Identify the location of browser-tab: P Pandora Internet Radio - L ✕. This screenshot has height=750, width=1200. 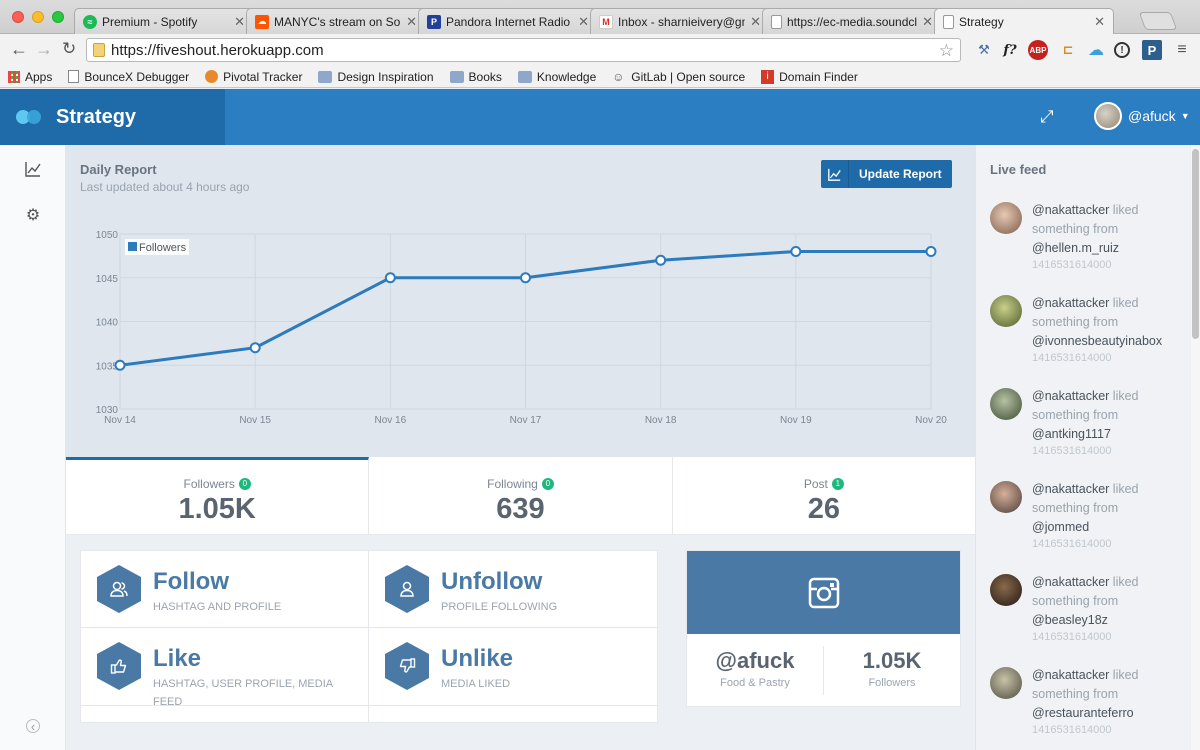
(508, 21).